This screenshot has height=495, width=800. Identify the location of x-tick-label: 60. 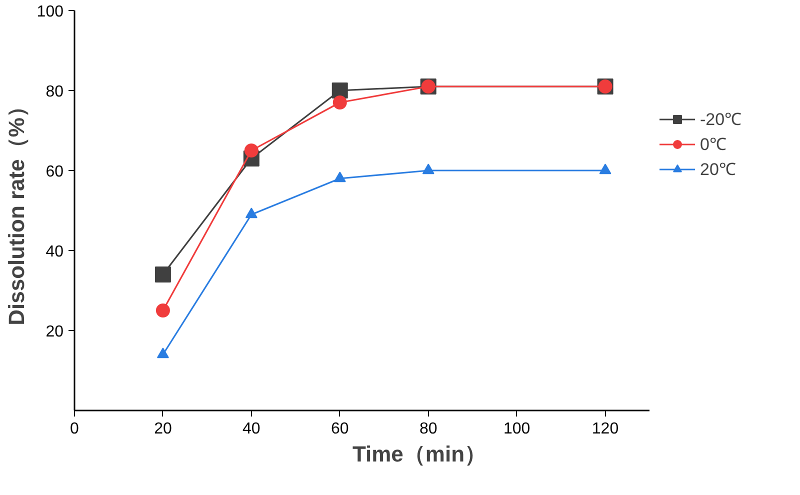
(339, 429).